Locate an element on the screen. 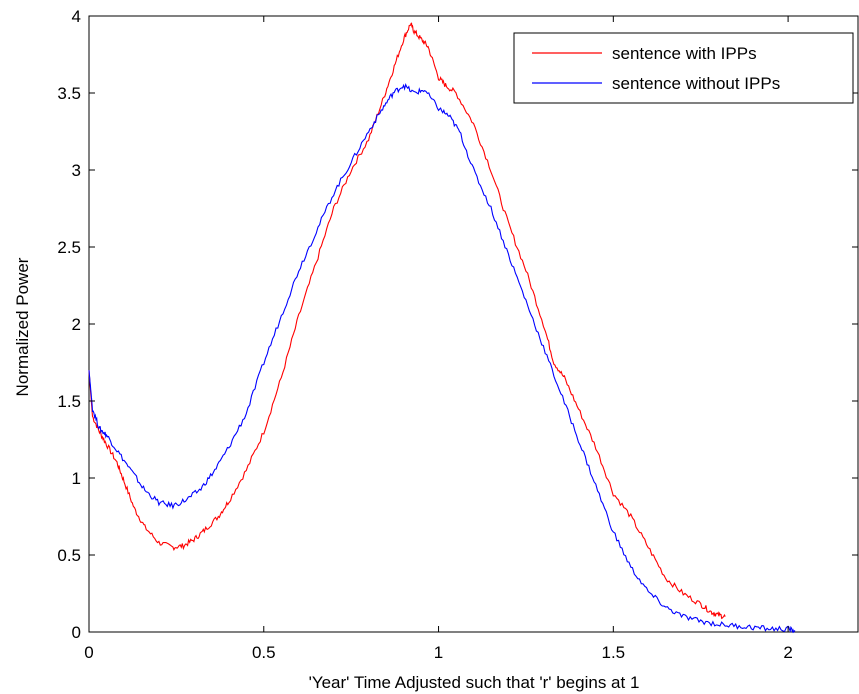  legend-box is located at coordinates (683, 68).